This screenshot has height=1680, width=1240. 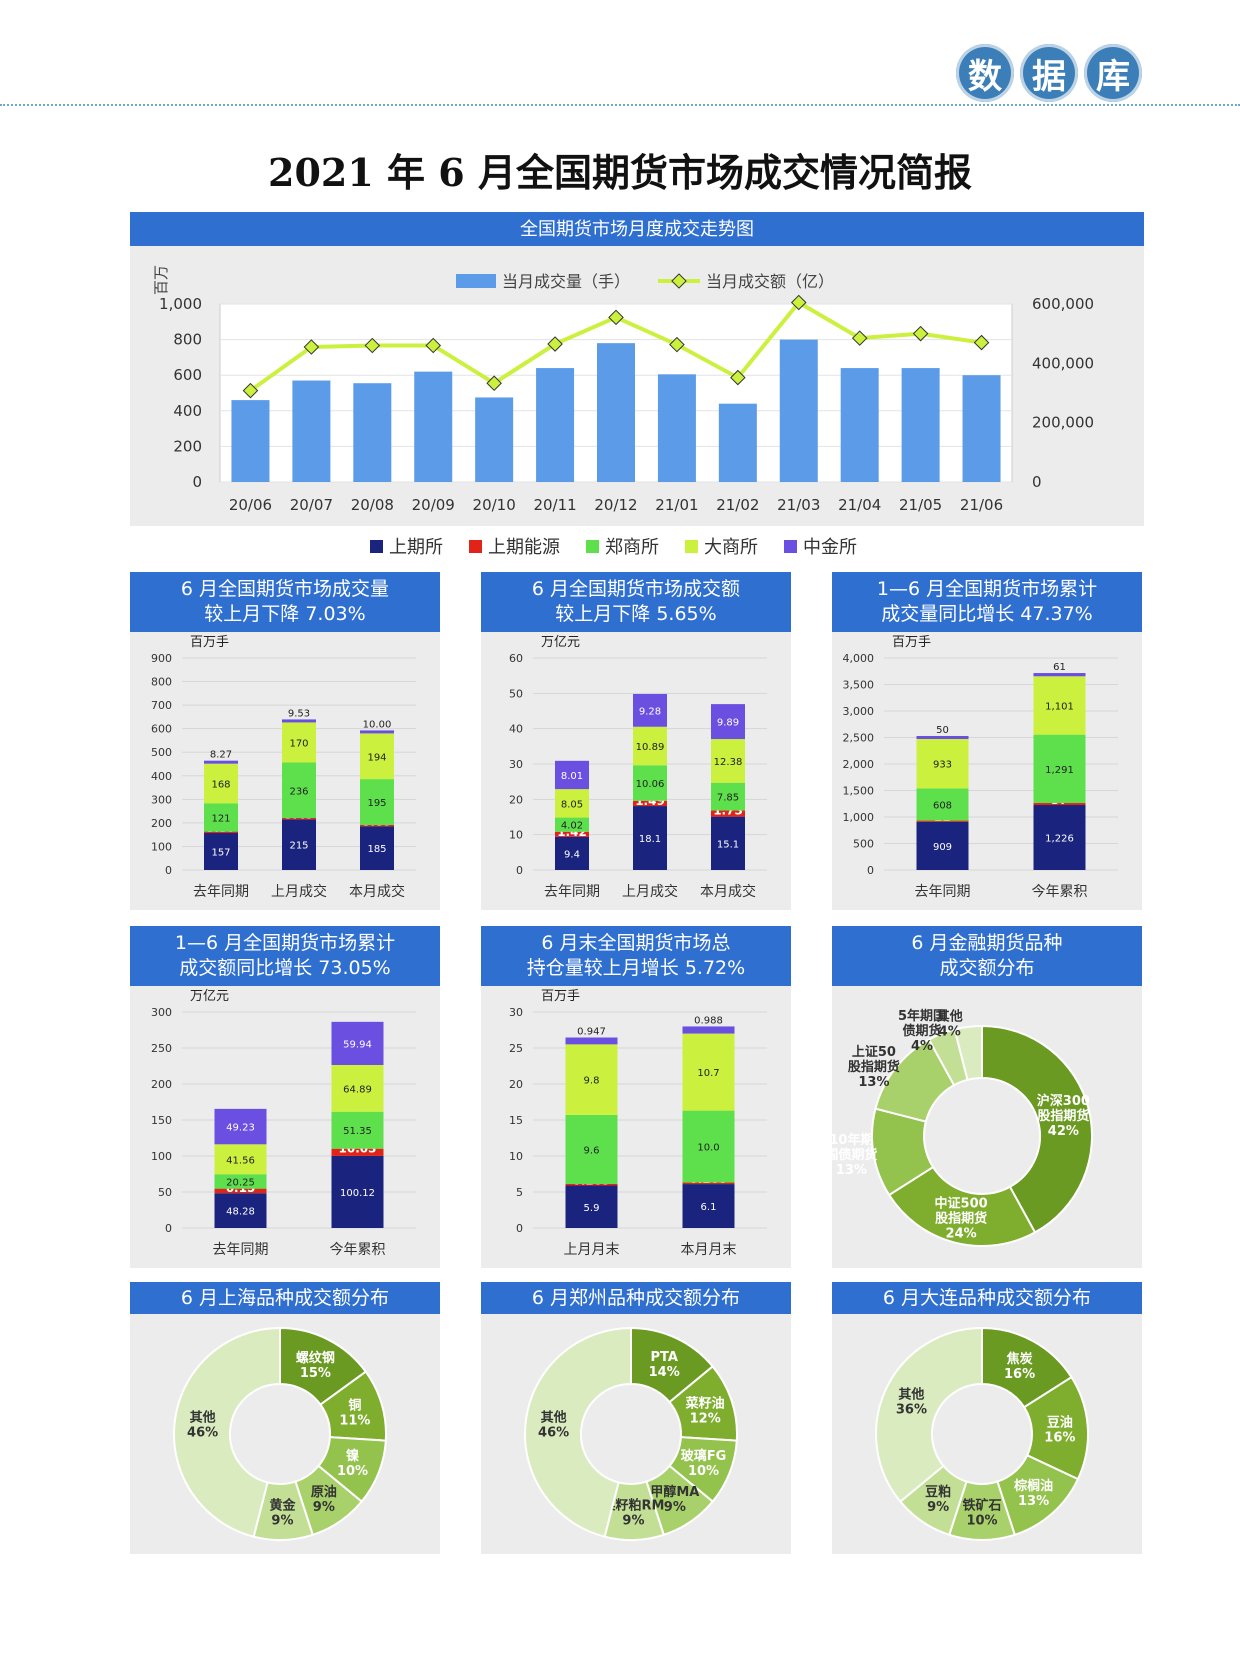 I want to click on data-label: 9.89, so click(x=728, y=723).